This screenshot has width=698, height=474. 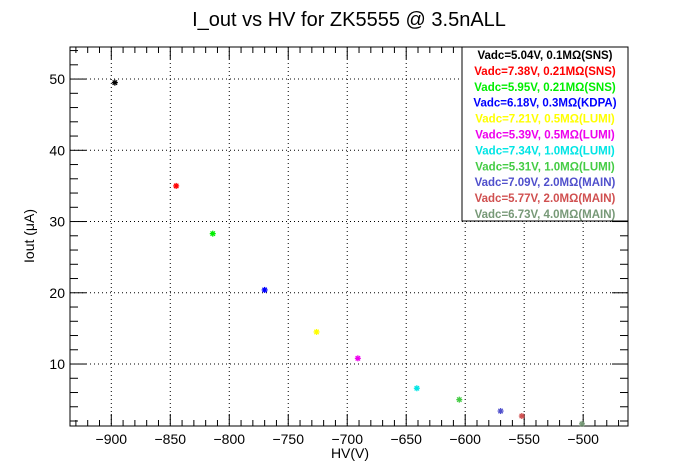 I want to click on legend-entry: Vadc=5.31V, 1.0MΩ(LUMI), so click(x=545, y=167).